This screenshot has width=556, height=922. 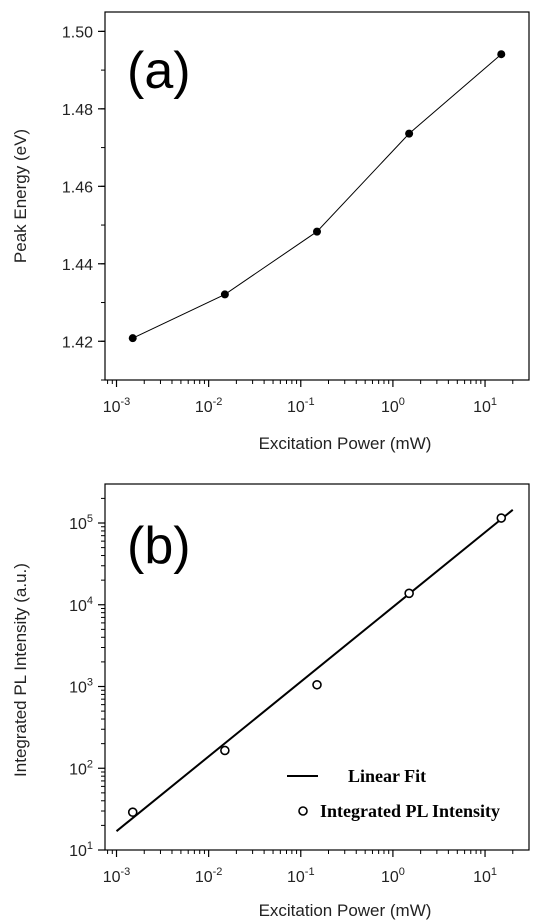 What do you see at coordinates (117, 876) in the screenshot?
I see `x-tick-label-b: 10⁻³` at bounding box center [117, 876].